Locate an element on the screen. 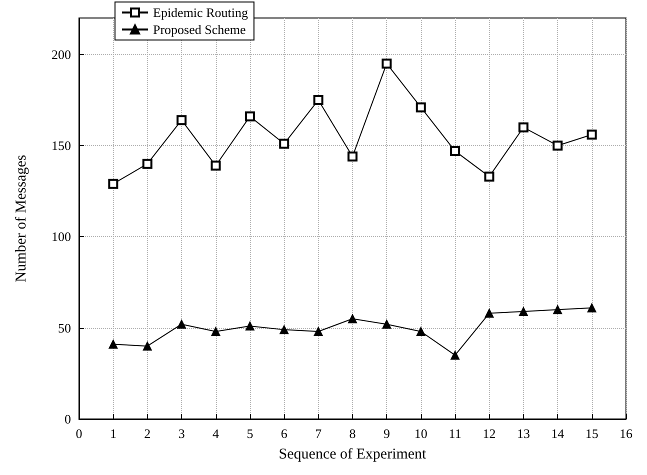  x-tick-label: 8 is located at coordinates (352, 433).